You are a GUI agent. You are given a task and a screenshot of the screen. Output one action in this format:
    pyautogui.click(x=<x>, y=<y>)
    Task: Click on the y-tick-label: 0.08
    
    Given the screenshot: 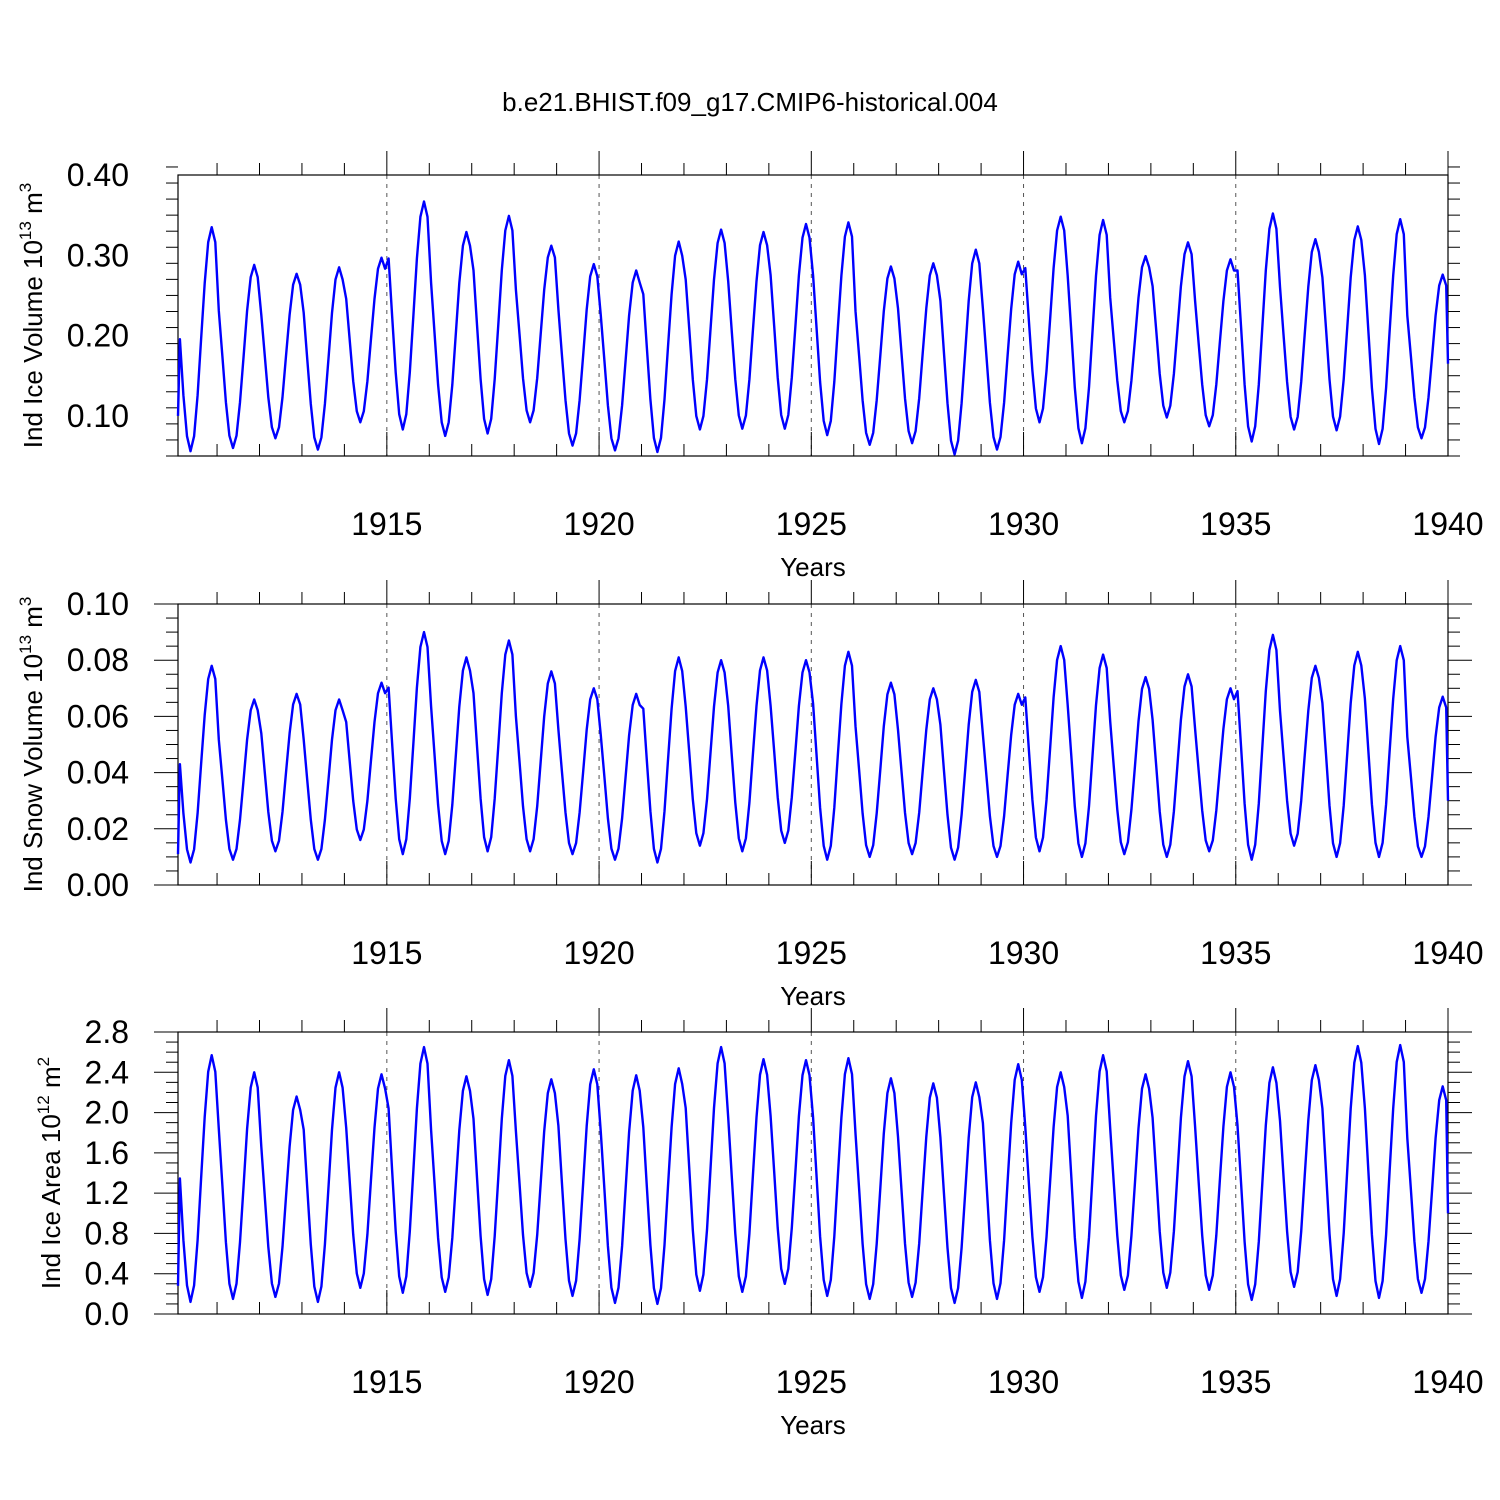 What is the action you would take?
    pyautogui.click(x=98, y=660)
    